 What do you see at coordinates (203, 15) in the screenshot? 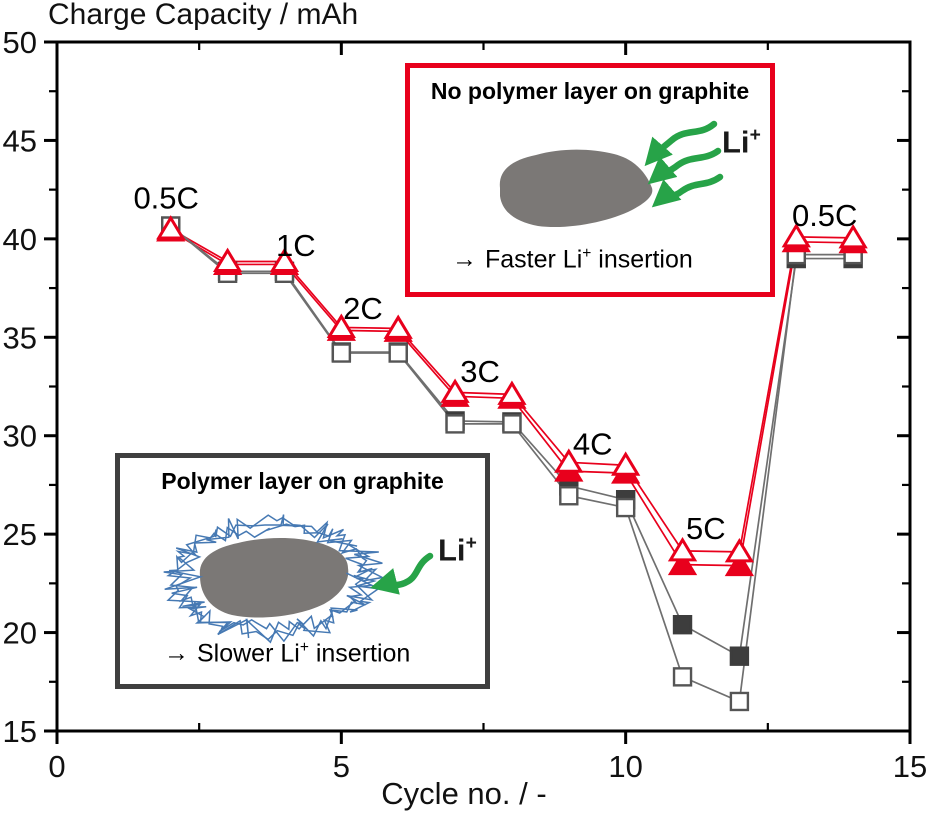
I see `chart-title: Charge Capacity / mAh` at bounding box center [203, 15].